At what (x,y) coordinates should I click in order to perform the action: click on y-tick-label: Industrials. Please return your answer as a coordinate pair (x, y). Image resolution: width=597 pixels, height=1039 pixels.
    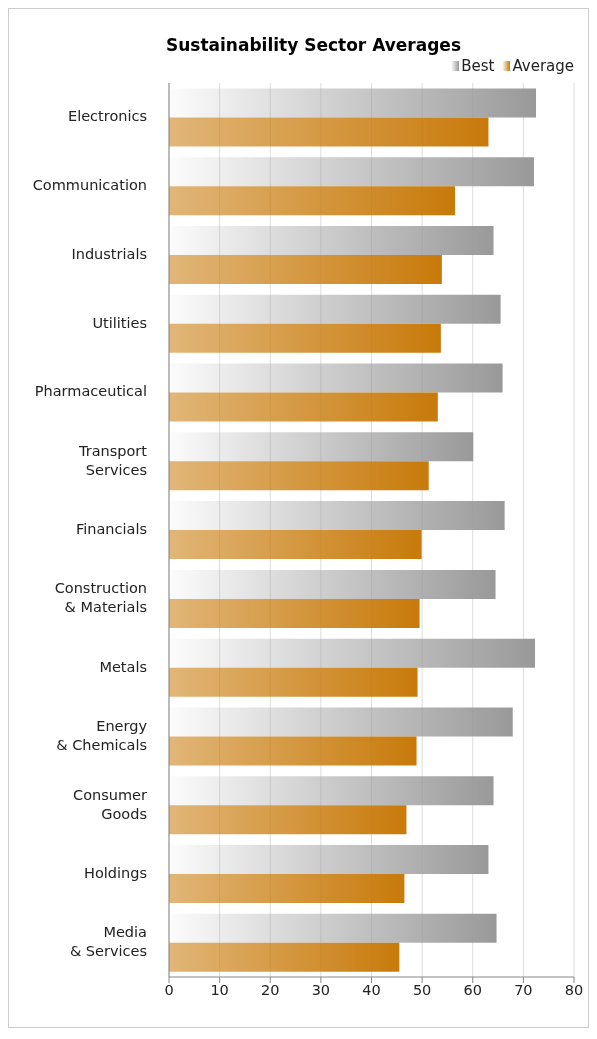
    Looking at the image, I should click on (109, 253).